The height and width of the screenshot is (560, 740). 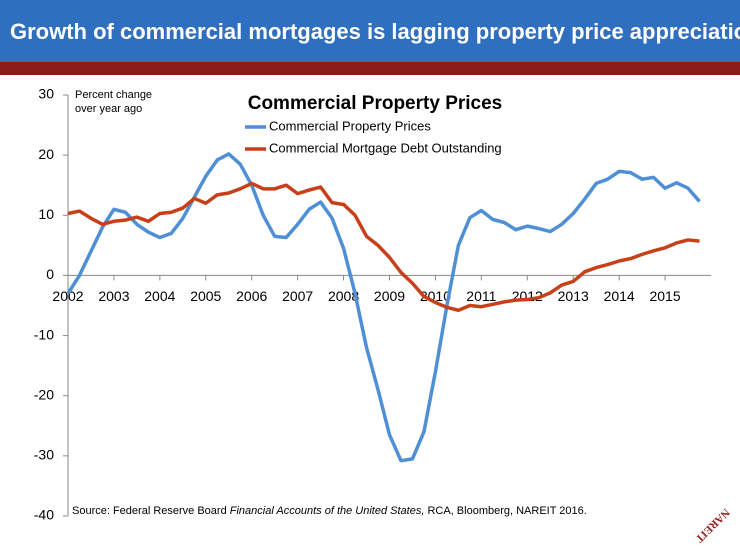 What do you see at coordinates (44, 394) in the screenshot?
I see `y-tick-label: -20` at bounding box center [44, 394].